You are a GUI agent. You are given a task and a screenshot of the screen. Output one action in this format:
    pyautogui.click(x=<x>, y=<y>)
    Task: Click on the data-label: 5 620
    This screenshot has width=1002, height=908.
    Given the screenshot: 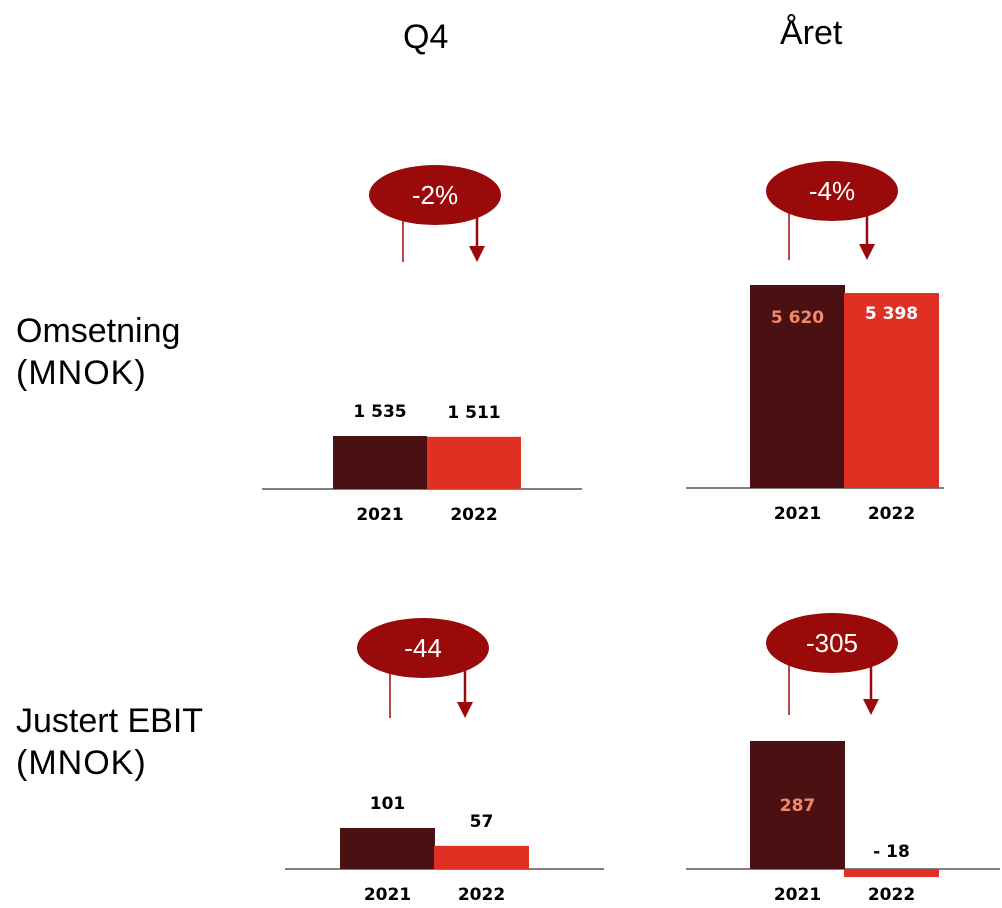 What is the action you would take?
    pyautogui.click(x=797, y=318)
    